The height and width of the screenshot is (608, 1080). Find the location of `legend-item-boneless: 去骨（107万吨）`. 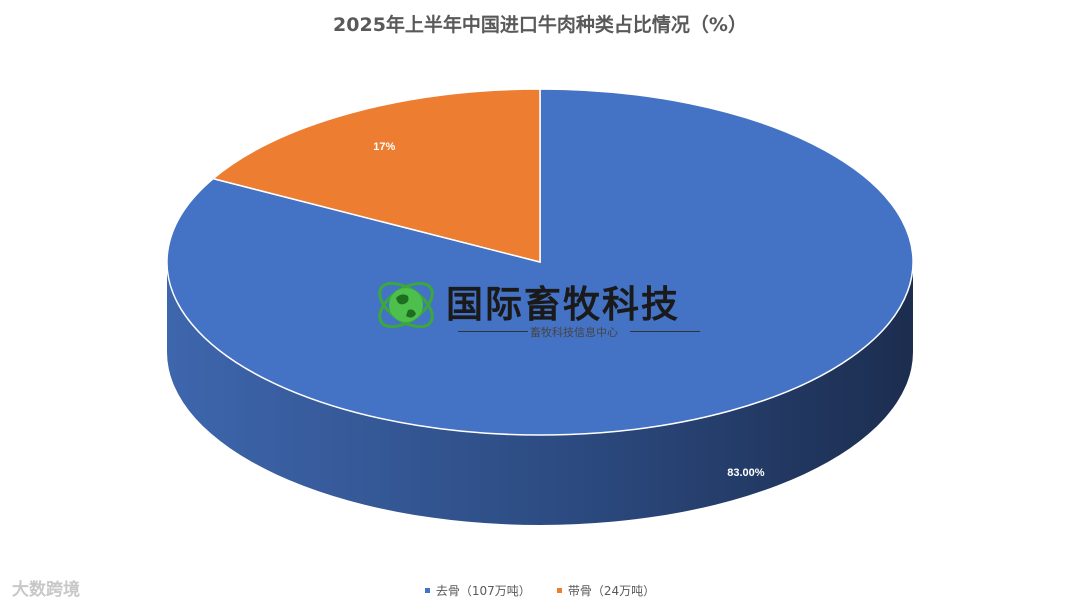

legend-item-boneless: 去骨（107万吨） is located at coordinates (477, 590).